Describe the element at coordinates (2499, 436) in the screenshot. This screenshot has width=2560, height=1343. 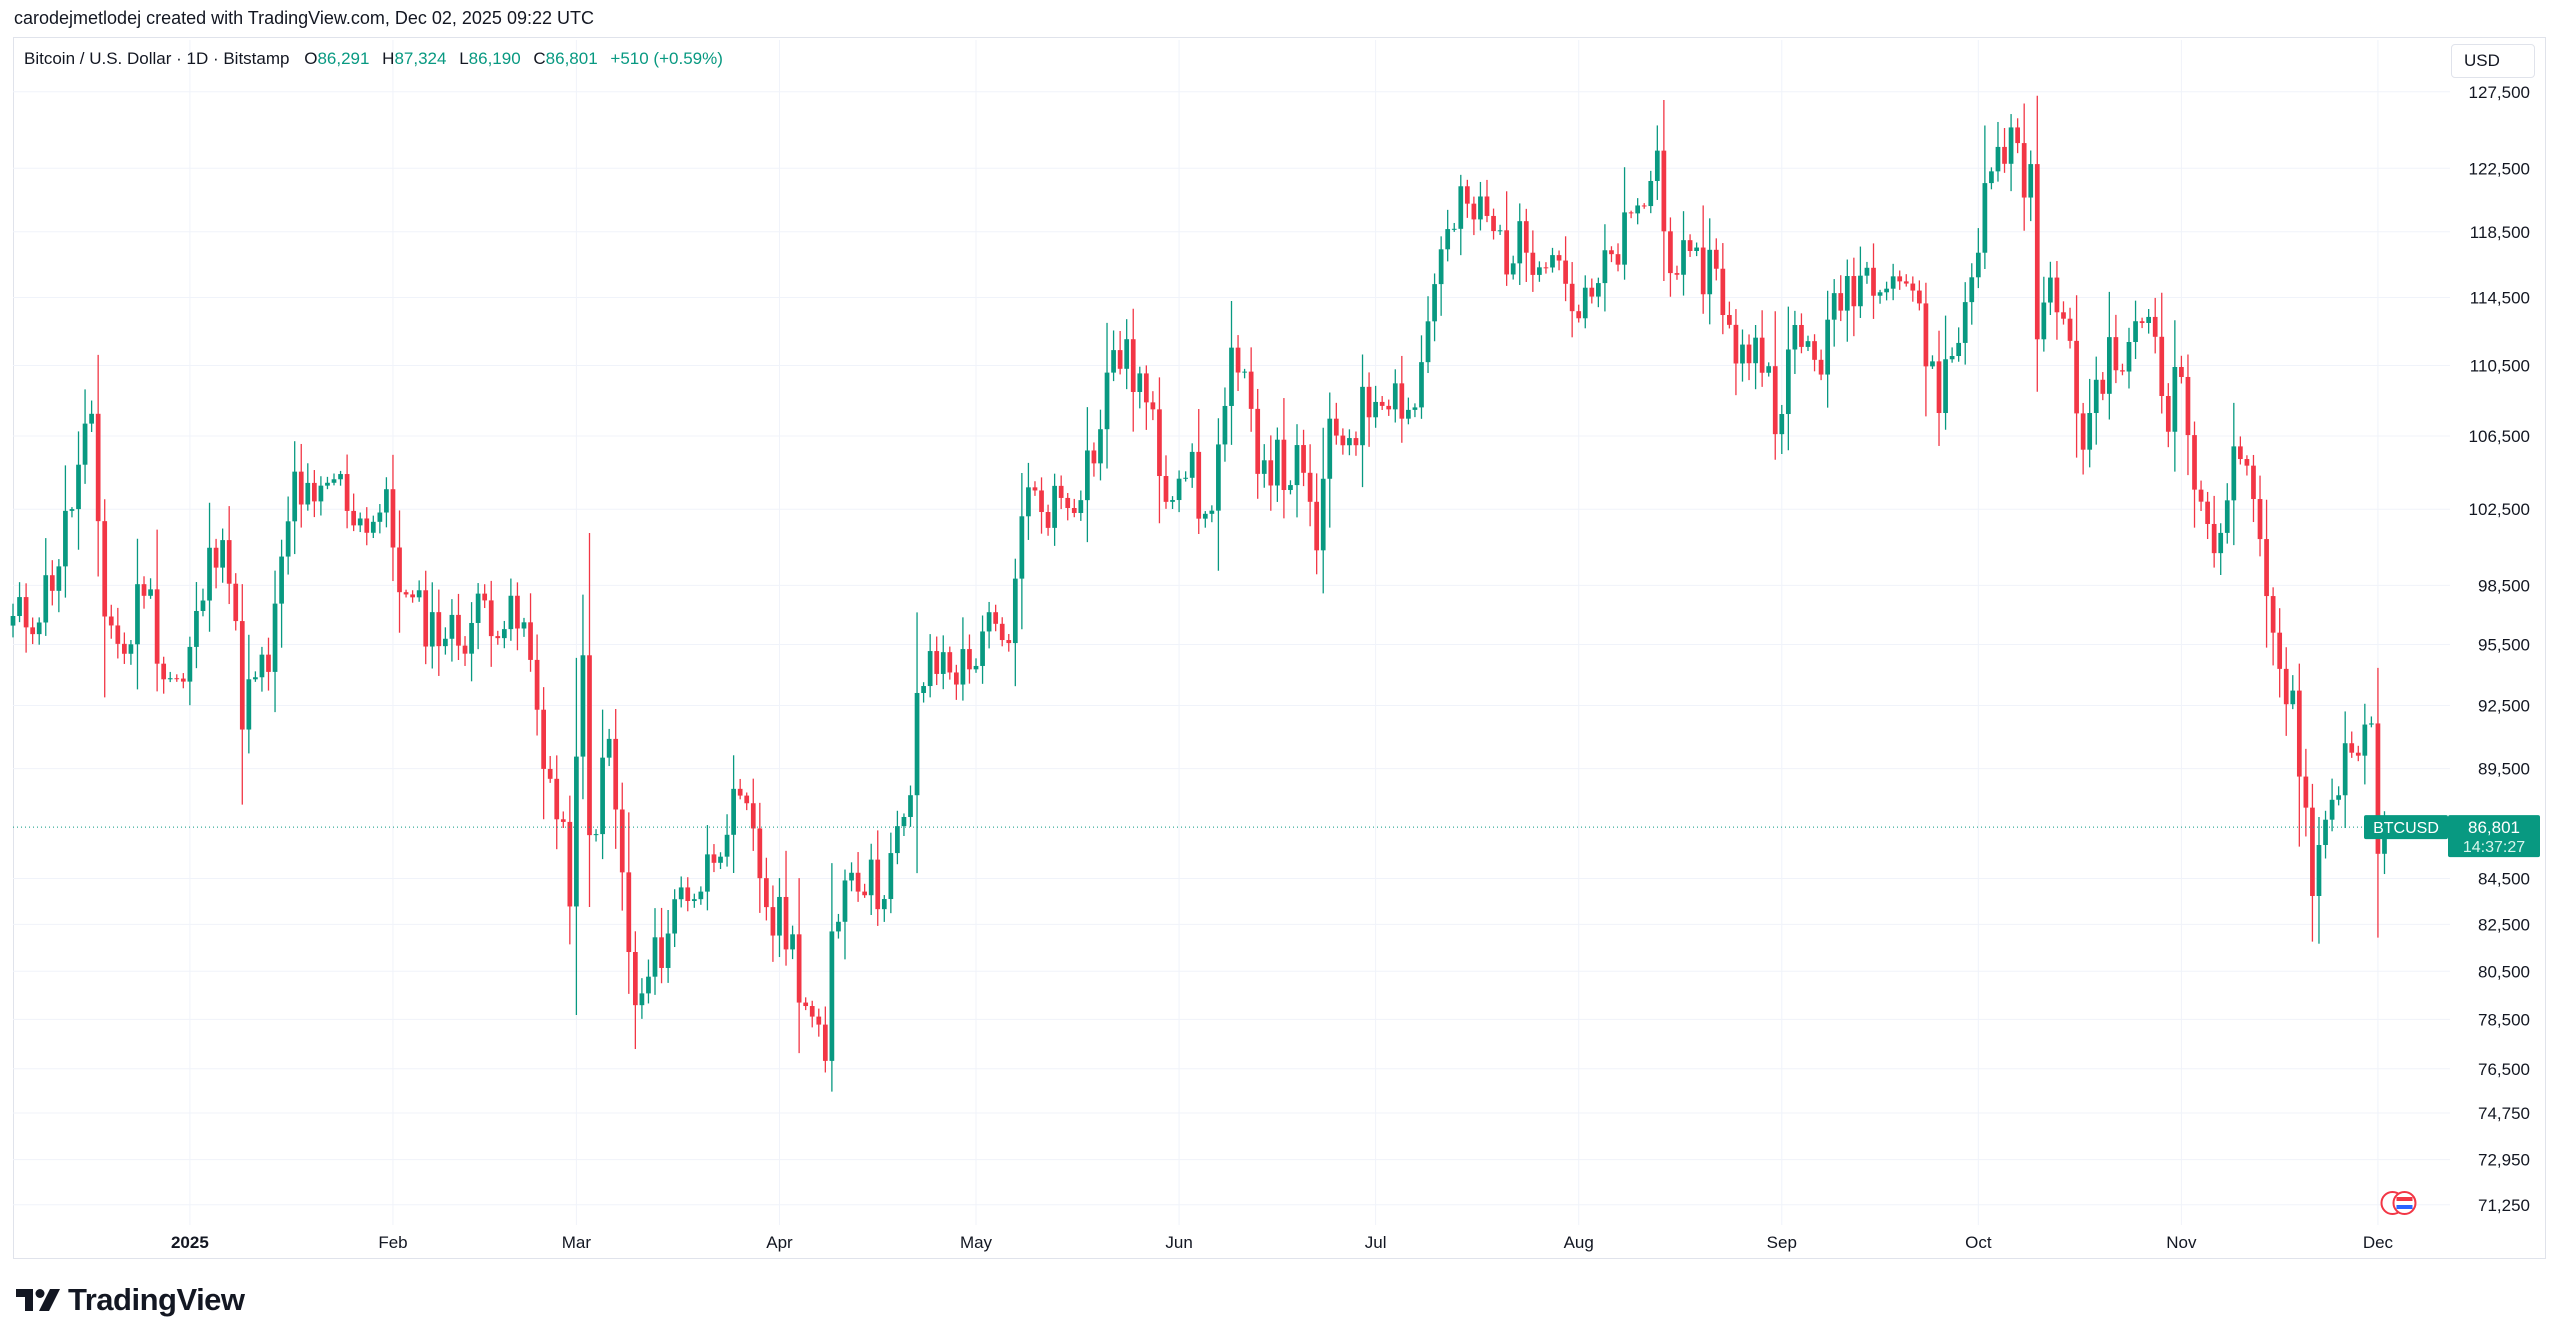
I see `y-tick-label: 106,500` at that location.